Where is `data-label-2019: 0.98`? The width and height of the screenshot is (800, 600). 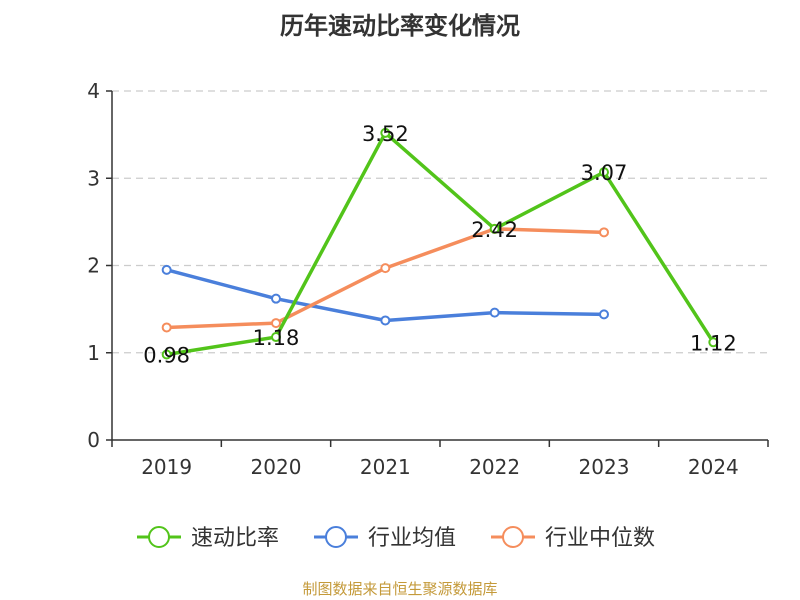
data-label-2019: 0.98 is located at coordinates (166, 355).